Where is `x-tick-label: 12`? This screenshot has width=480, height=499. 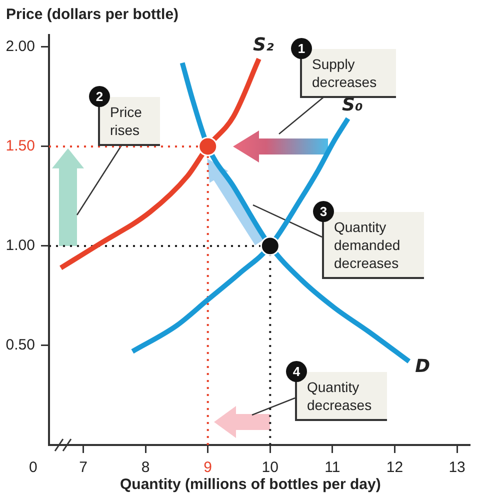
x-tick-label: 12 is located at coordinates (395, 467).